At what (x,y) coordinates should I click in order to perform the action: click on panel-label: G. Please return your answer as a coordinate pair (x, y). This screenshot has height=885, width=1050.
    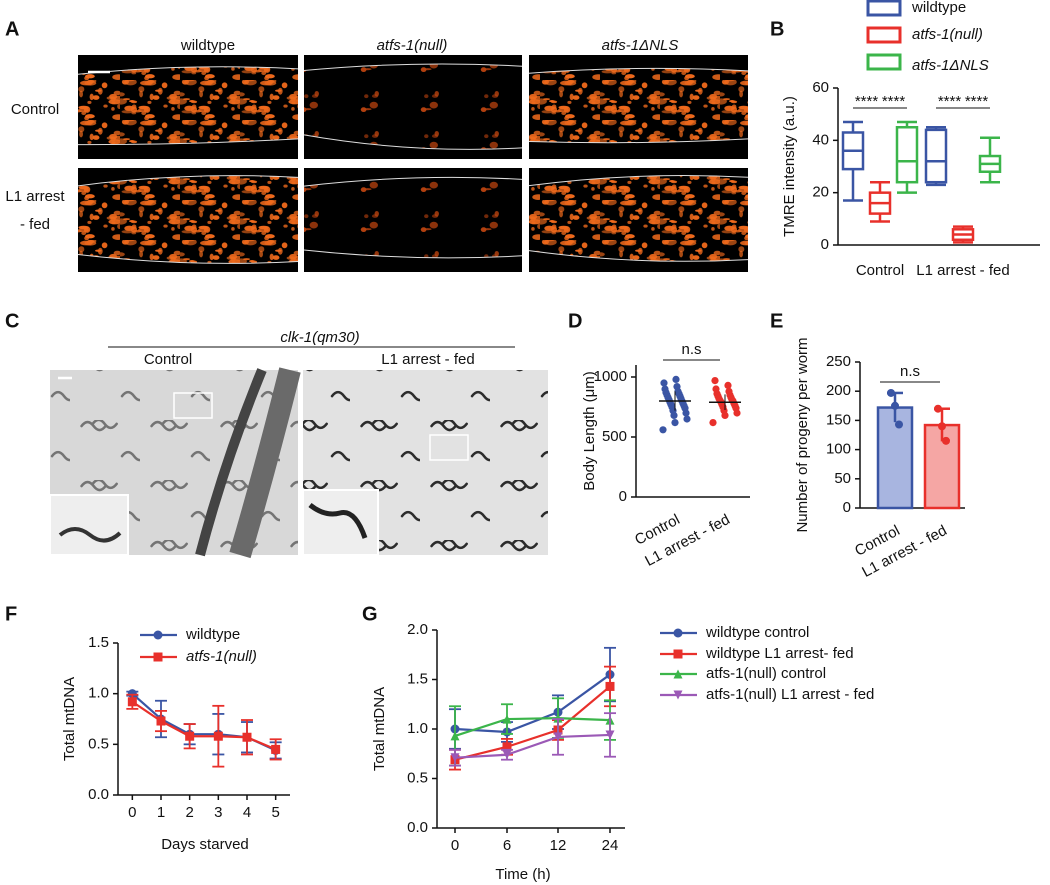
    Looking at the image, I should click on (370, 614).